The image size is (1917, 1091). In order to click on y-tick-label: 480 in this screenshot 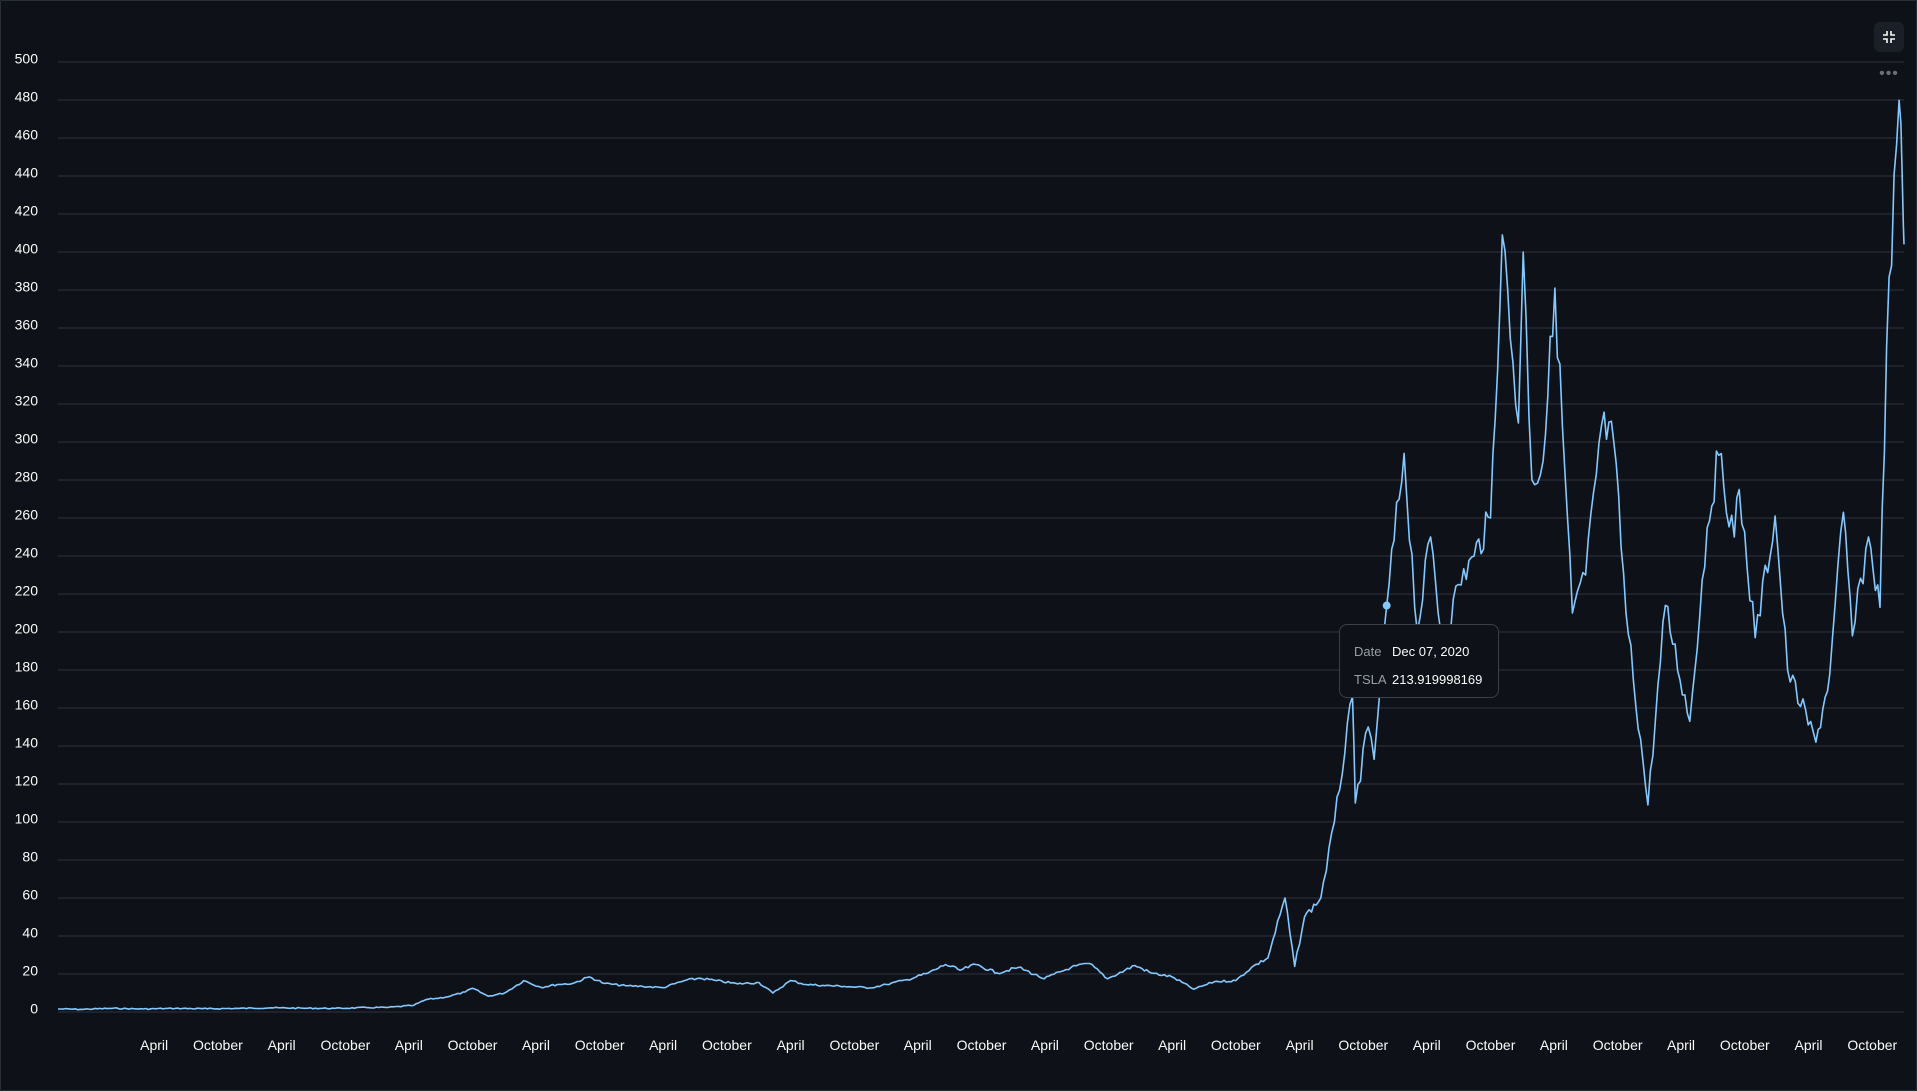, I will do `click(27, 97)`.